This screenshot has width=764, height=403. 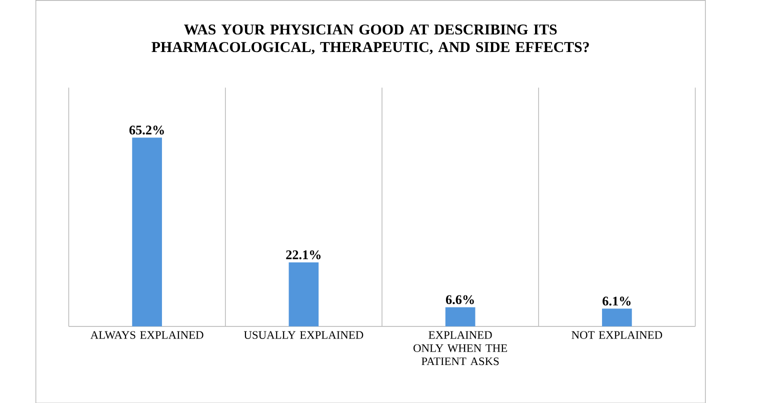 I want to click on data-label: 65.2%, so click(x=146, y=129).